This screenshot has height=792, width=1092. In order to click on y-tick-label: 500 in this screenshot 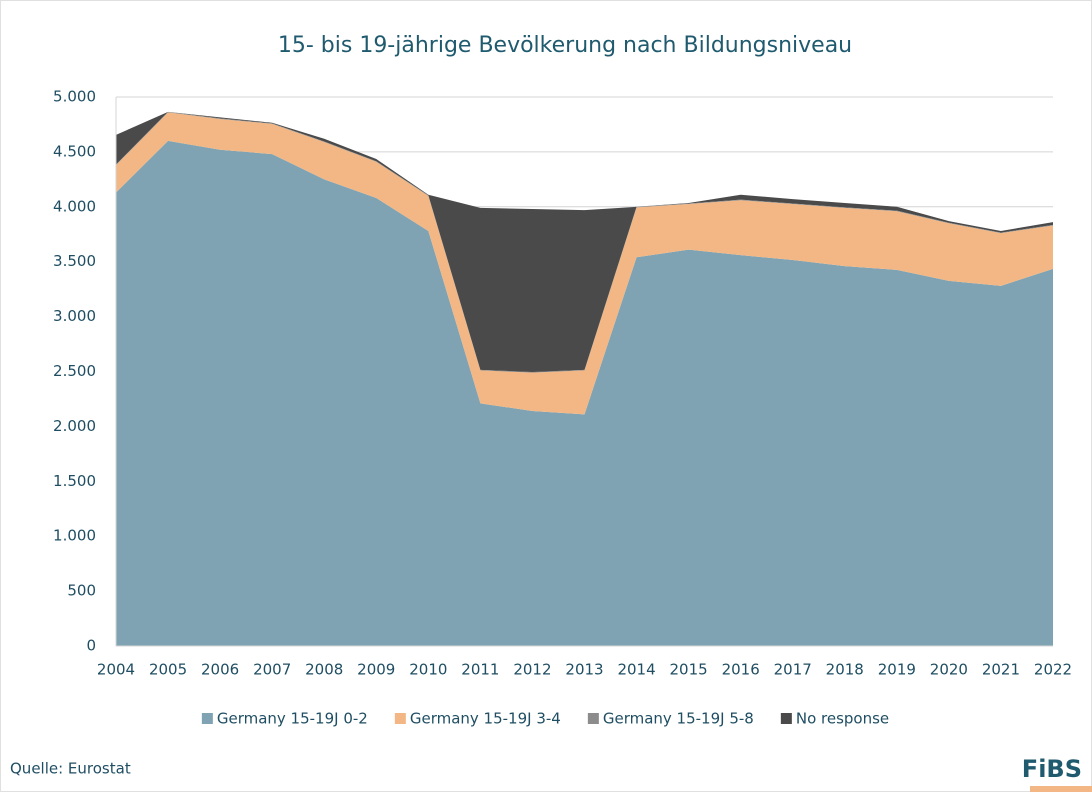, I will do `click(81, 591)`.